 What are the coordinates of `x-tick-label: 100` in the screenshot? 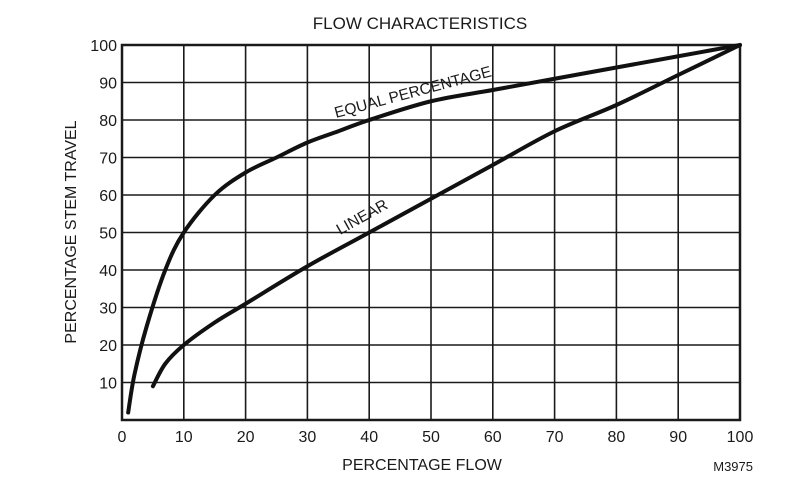 It's located at (740, 437).